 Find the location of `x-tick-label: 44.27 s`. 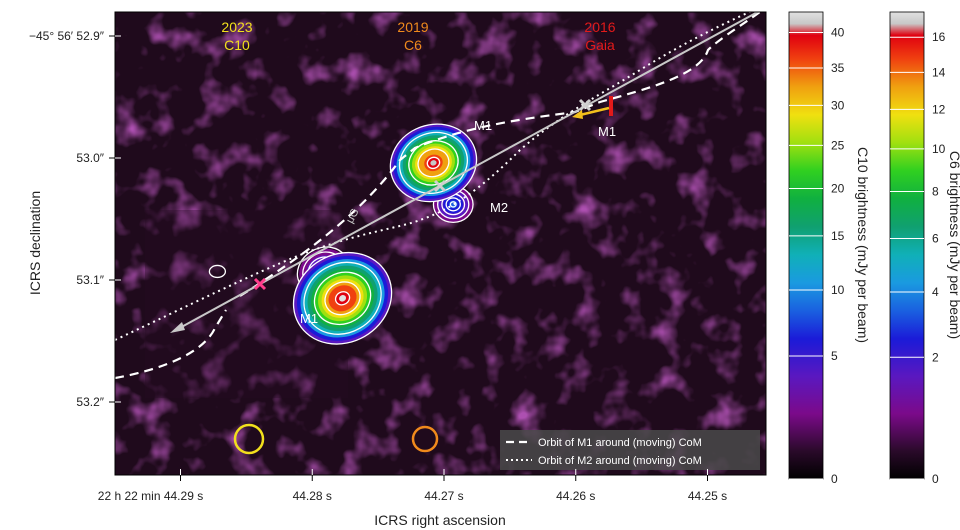

x-tick-label: 44.27 s is located at coordinates (443, 496).